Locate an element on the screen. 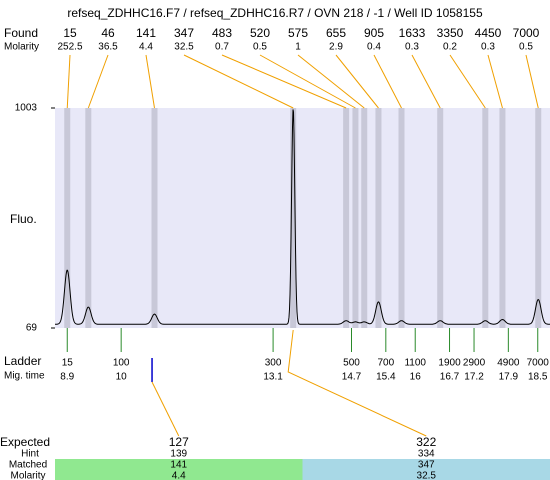 The image size is (550, 480). ladder-time: 8.9 is located at coordinates (67, 377).